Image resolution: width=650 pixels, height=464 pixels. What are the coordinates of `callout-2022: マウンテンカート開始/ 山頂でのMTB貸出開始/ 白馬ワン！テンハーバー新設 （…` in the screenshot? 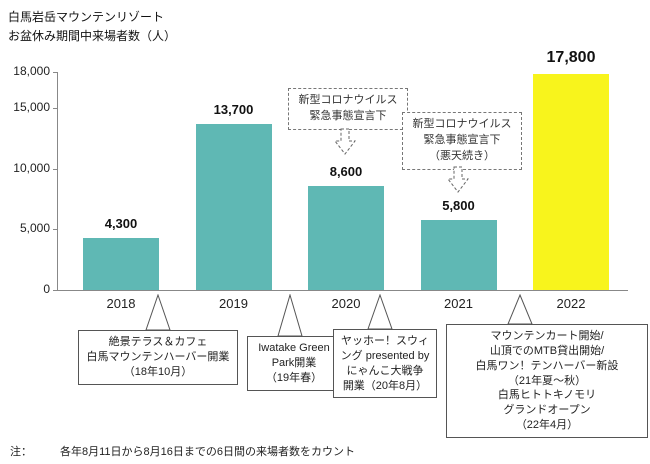 It's located at (547, 381).